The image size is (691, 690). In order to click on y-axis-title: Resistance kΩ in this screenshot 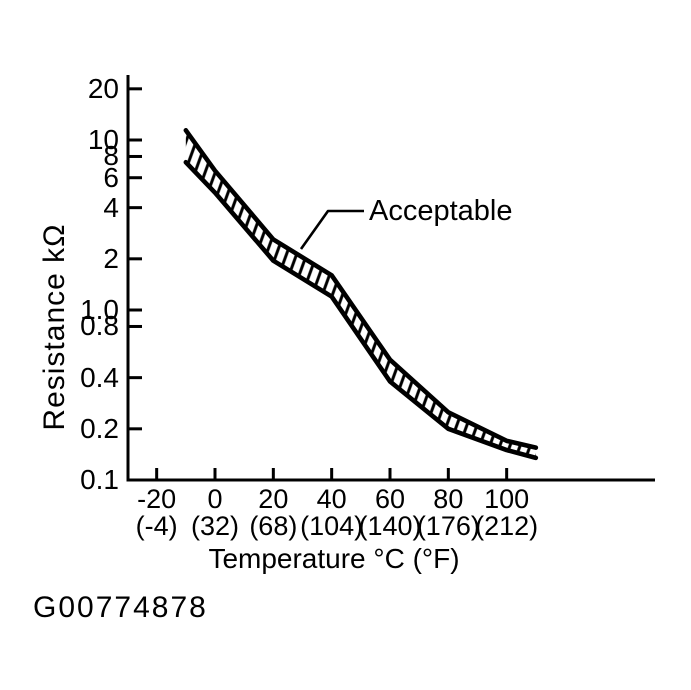, I will do `click(54, 327)`.